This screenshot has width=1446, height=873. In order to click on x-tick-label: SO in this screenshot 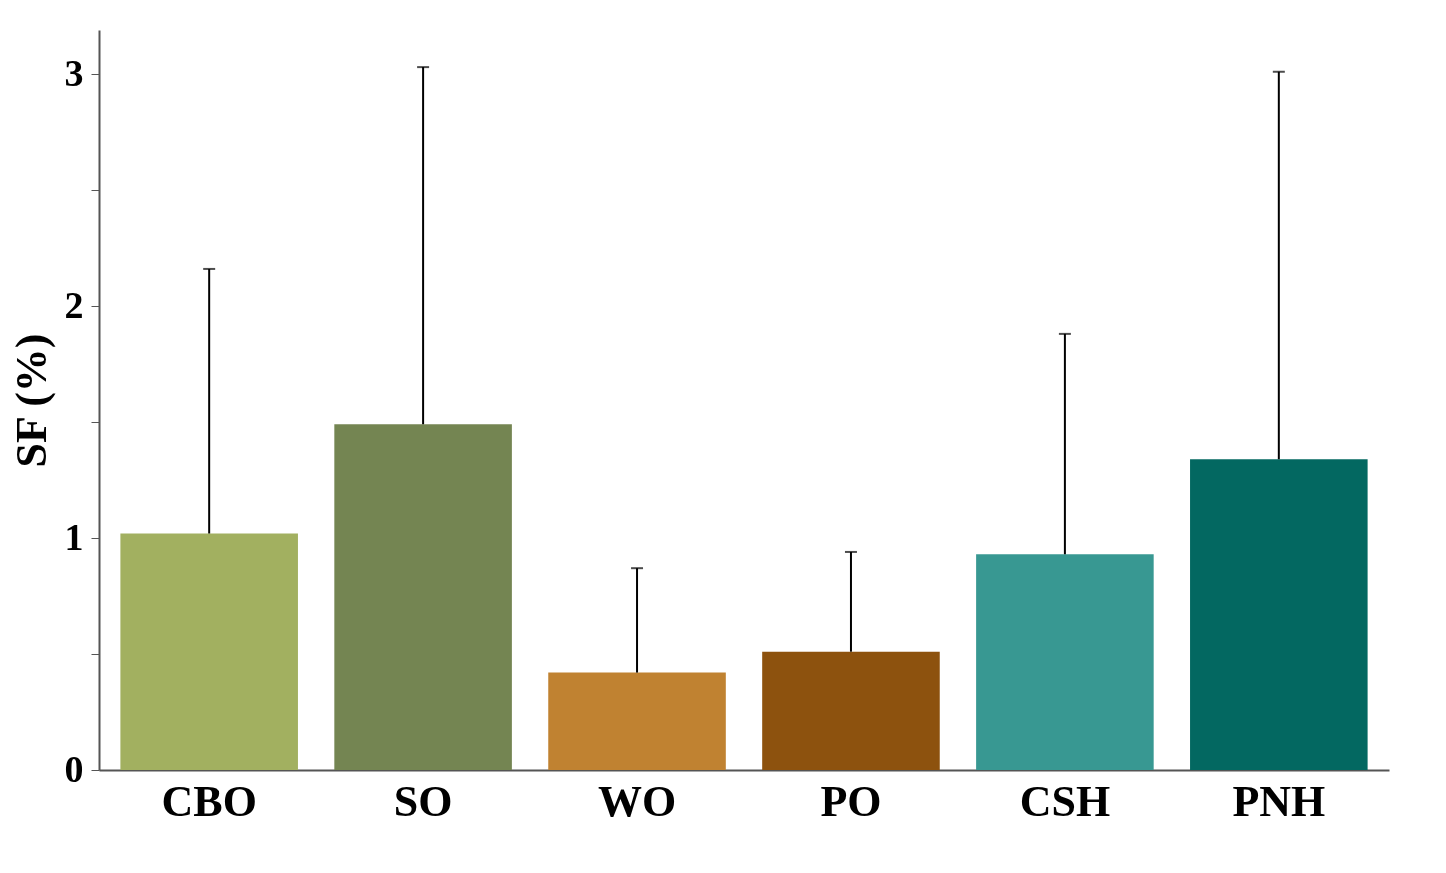, I will do `click(423, 801)`.